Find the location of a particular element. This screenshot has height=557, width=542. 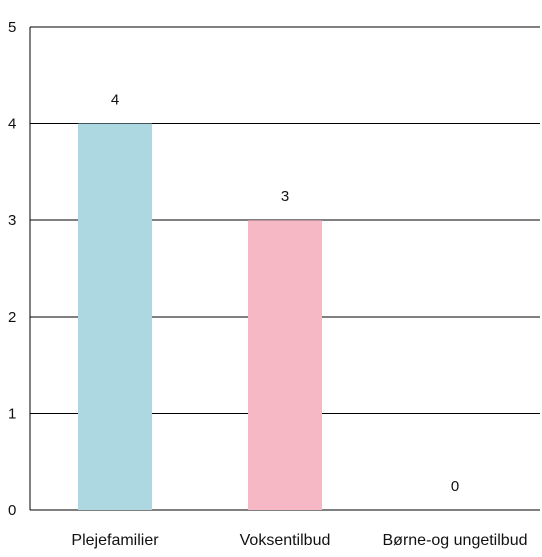

y-tick-label: 3 is located at coordinates (12, 220).